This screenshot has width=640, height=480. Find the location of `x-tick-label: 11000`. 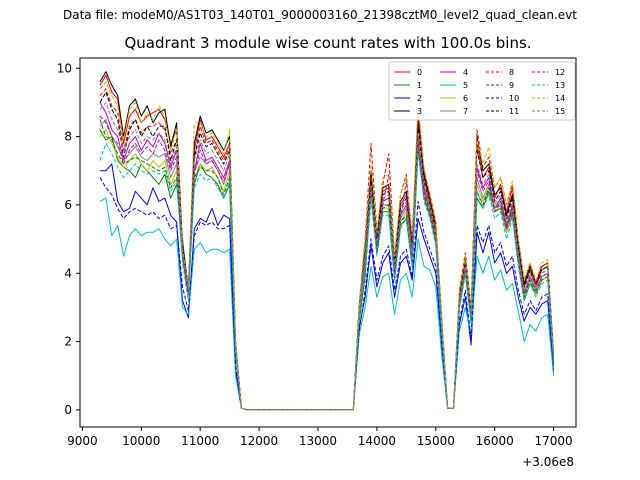

x-tick-label: 11000 is located at coordinates (200, 441).